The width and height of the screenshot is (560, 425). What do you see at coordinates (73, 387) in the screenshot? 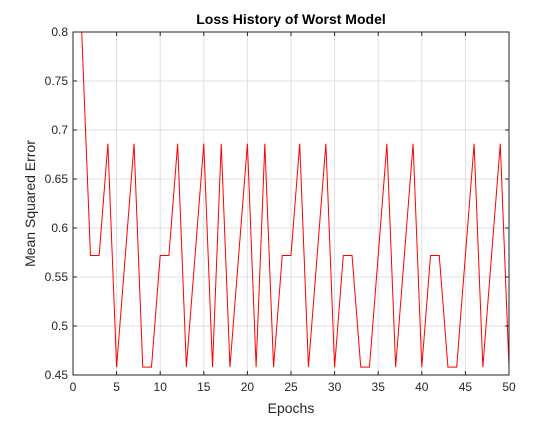
I see `x-tick-label: 0` at bounding box center [73, 387].